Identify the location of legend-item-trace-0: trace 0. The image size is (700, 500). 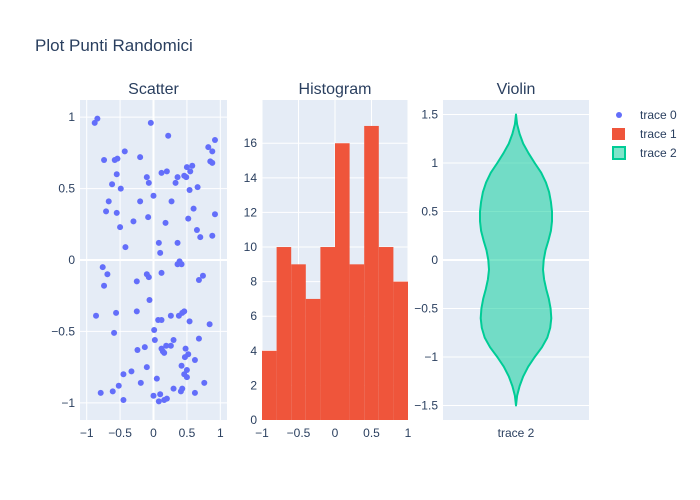
(646, 115).